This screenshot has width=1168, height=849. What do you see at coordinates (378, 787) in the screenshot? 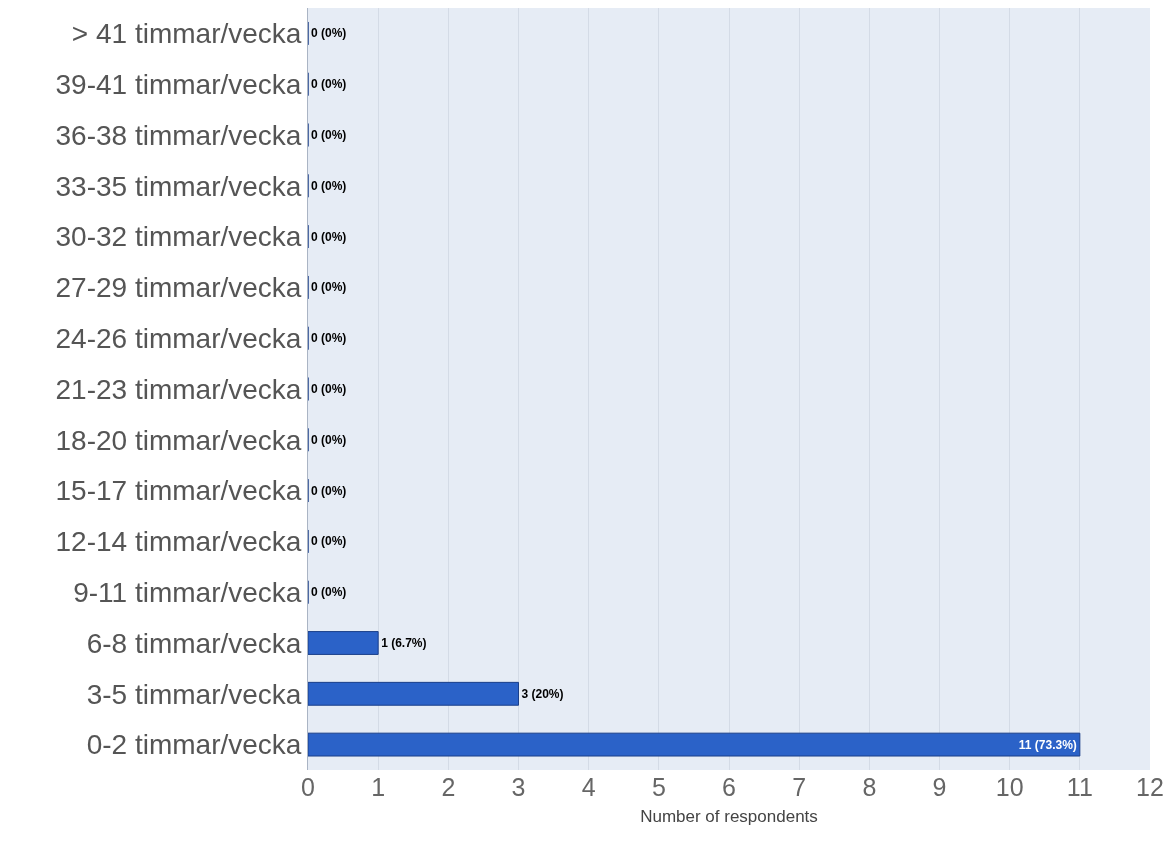
I see `x-tick-label: 1` at bounding box center [378, 787].